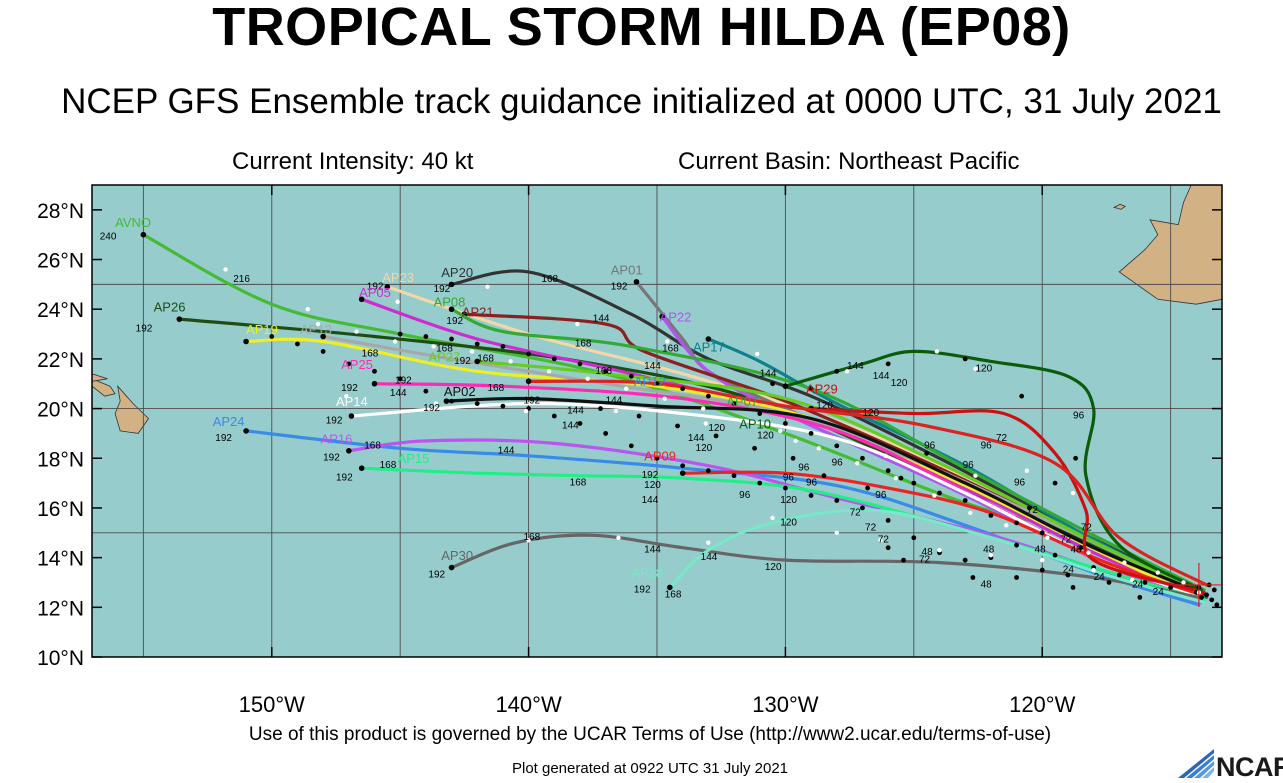 The width and height of the screenshot is (1283, 783). Describe the element at coordinates (170, 307) in the screenshot. I see `member-label-ap26: AP26` at that location.